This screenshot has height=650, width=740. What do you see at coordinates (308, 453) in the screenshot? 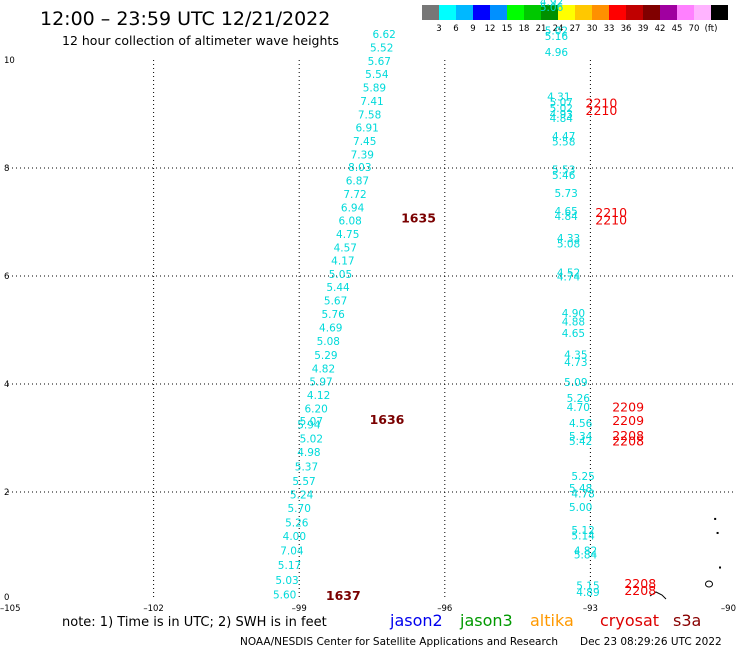
I see `wave-height-value: 4.98` at bounding box center [308, 453].